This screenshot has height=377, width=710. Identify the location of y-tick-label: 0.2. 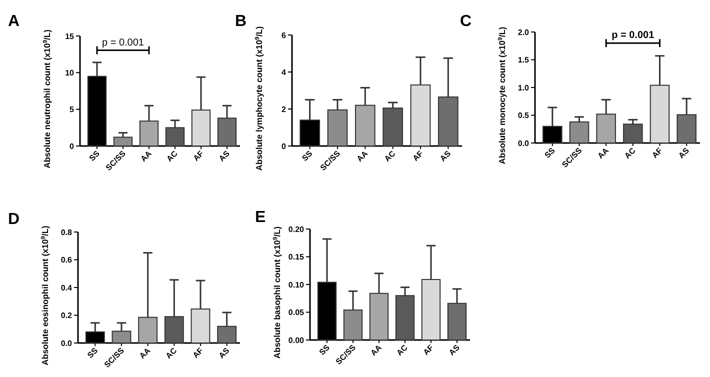
(66, 315).